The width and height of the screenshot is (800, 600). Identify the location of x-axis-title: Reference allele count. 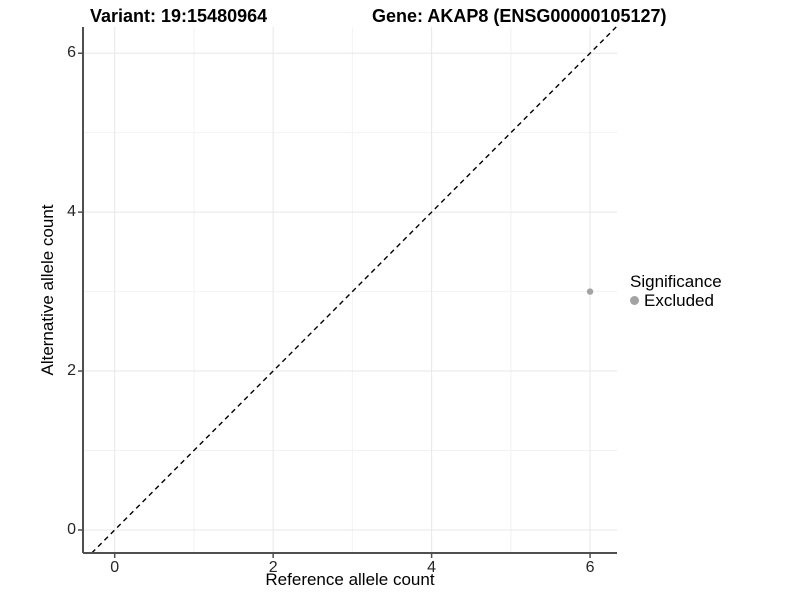
(350, 579).